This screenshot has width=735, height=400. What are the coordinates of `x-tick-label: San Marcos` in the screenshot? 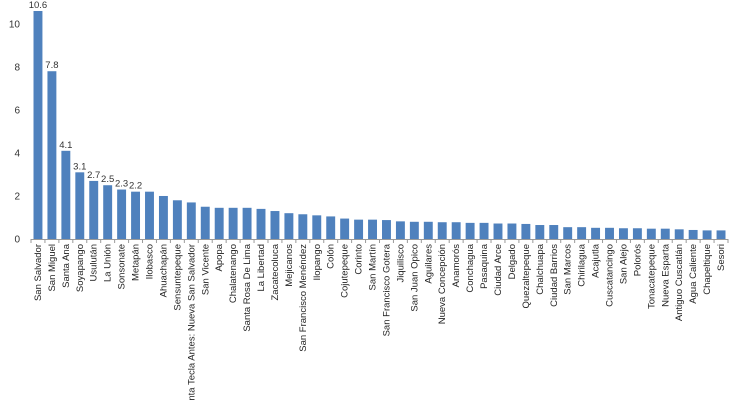 It's located at (568, 269).